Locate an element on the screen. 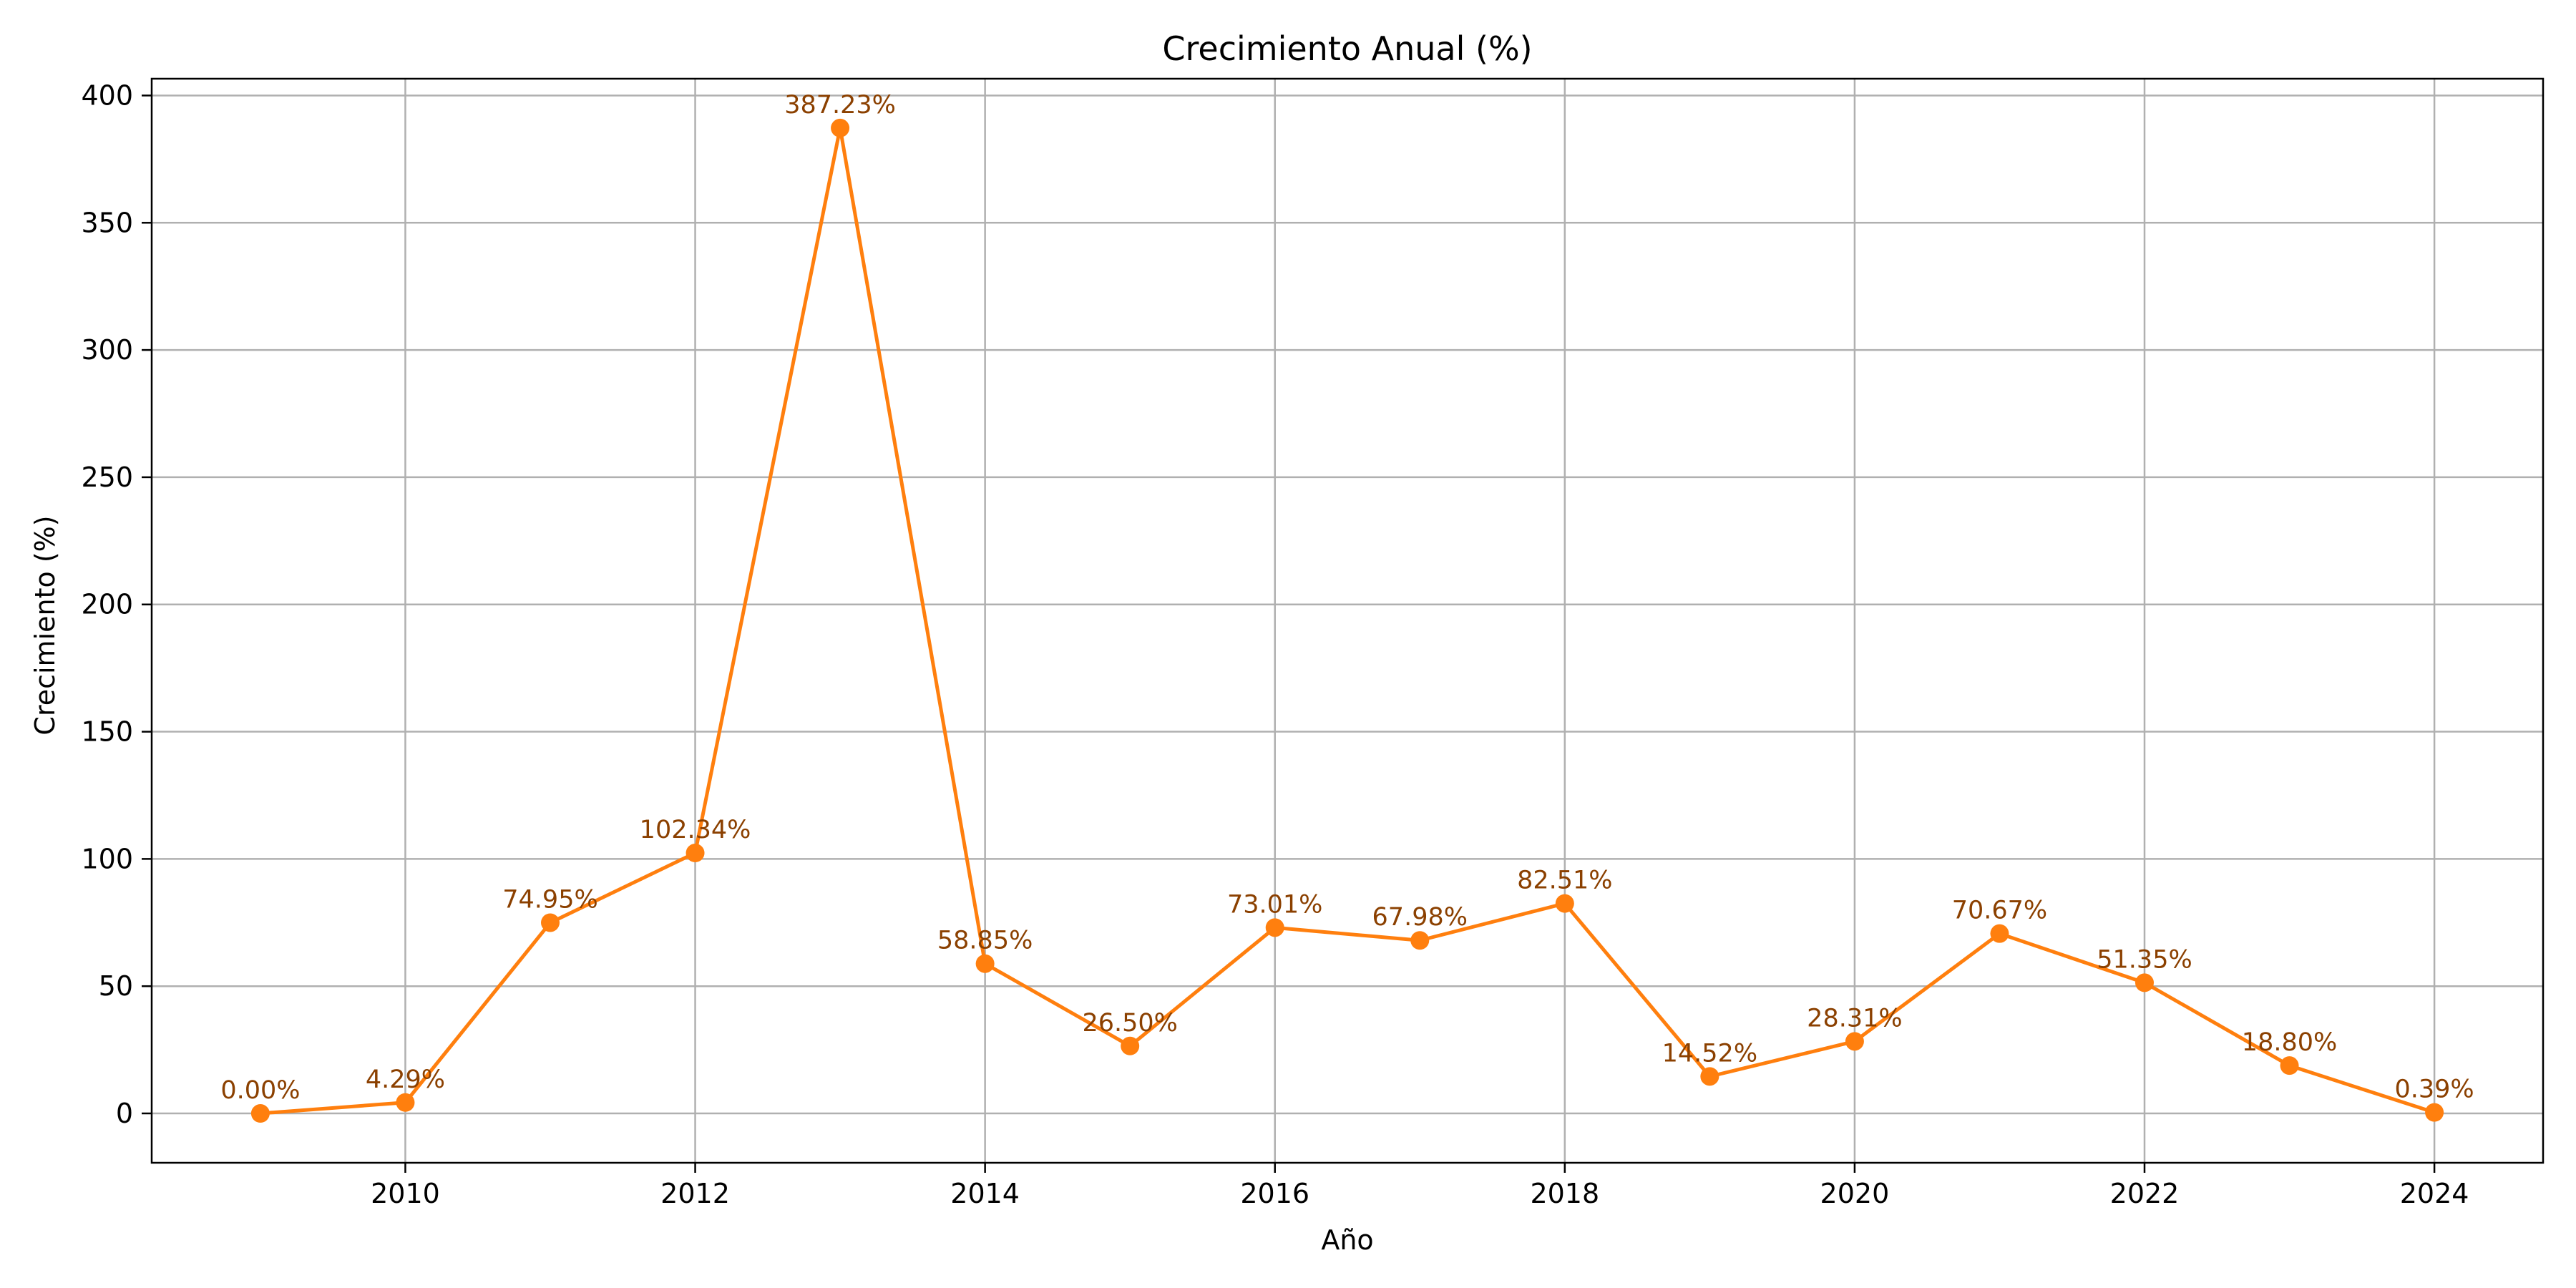 Image resolution: width=2576 pixels, height=1288 pixels. data-label: 26.50% is located at coordinates (1129, 1023).